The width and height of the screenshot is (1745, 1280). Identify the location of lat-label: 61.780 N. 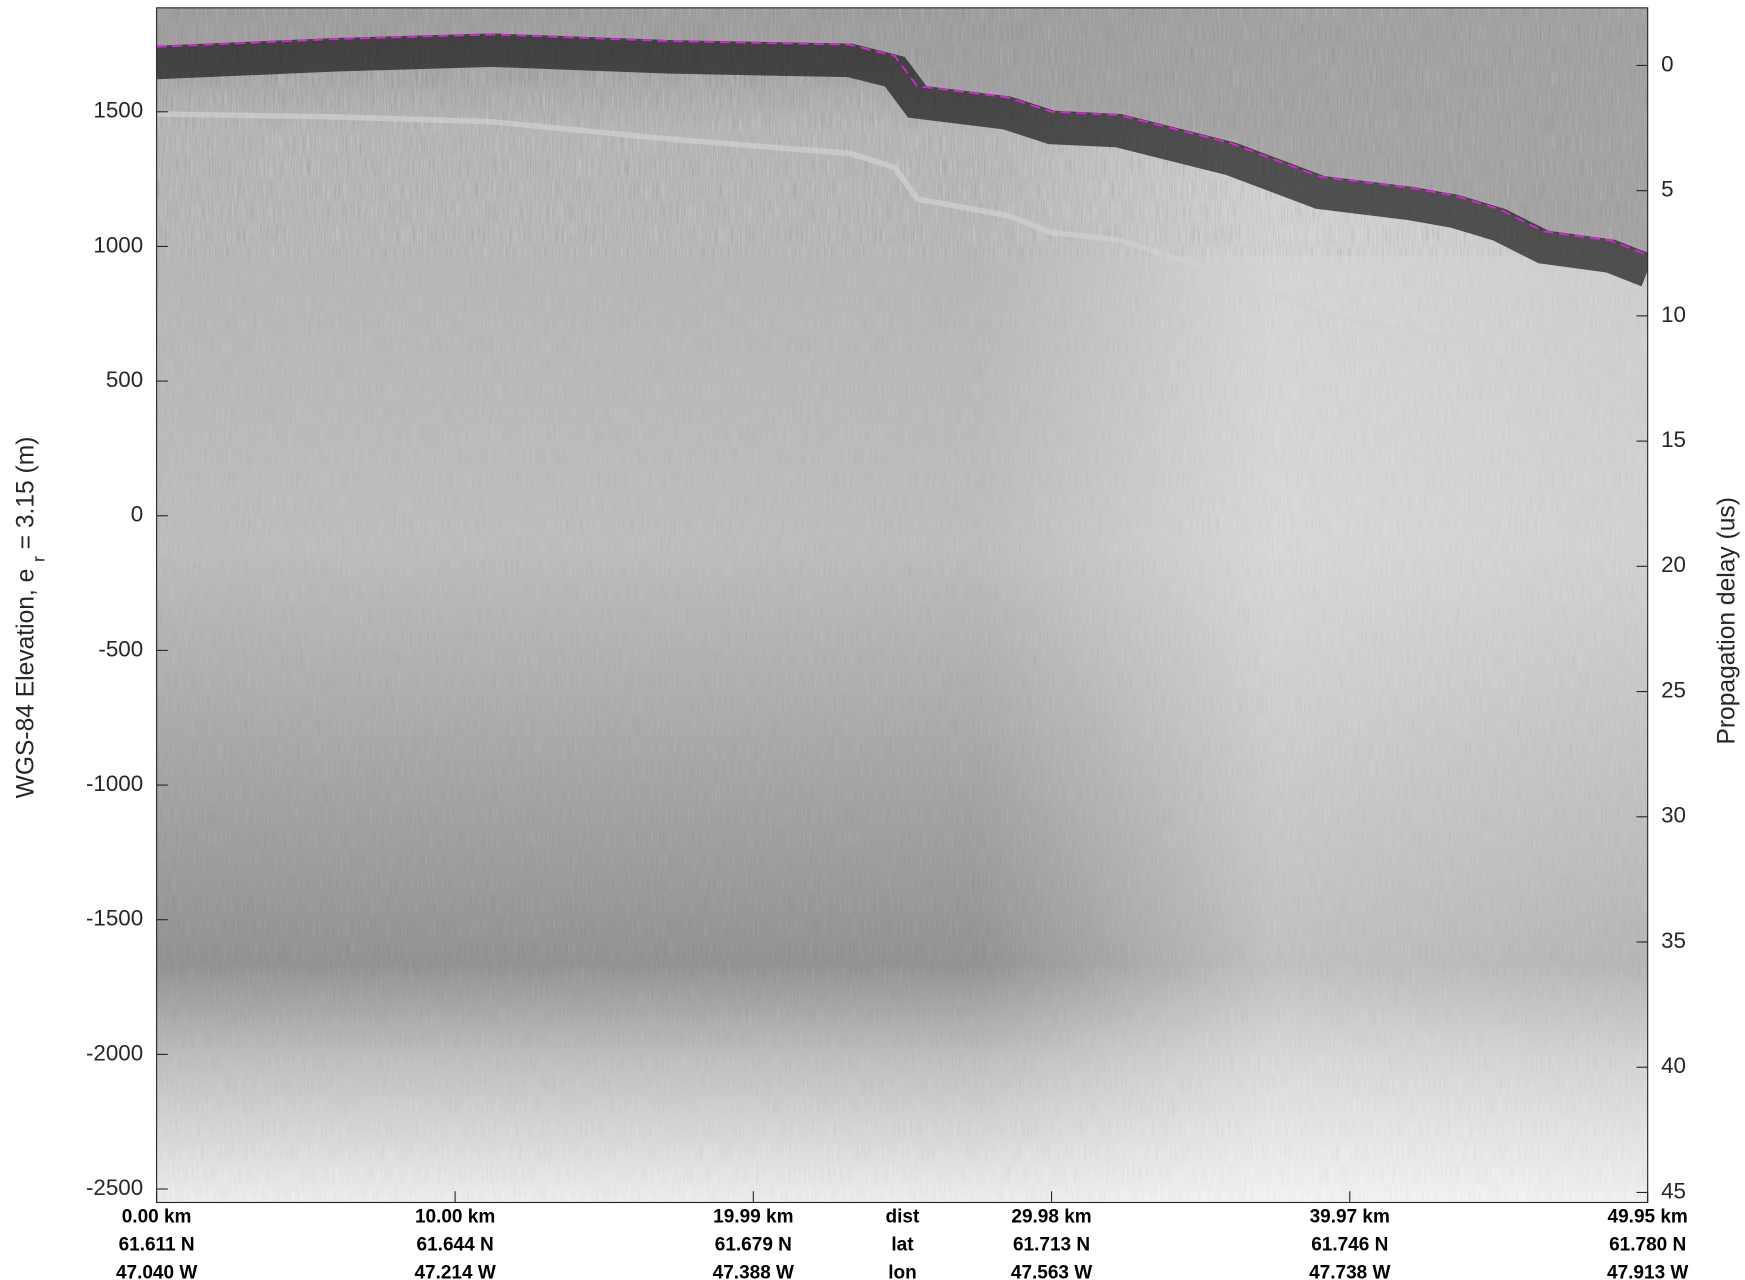
(1647, 1245).